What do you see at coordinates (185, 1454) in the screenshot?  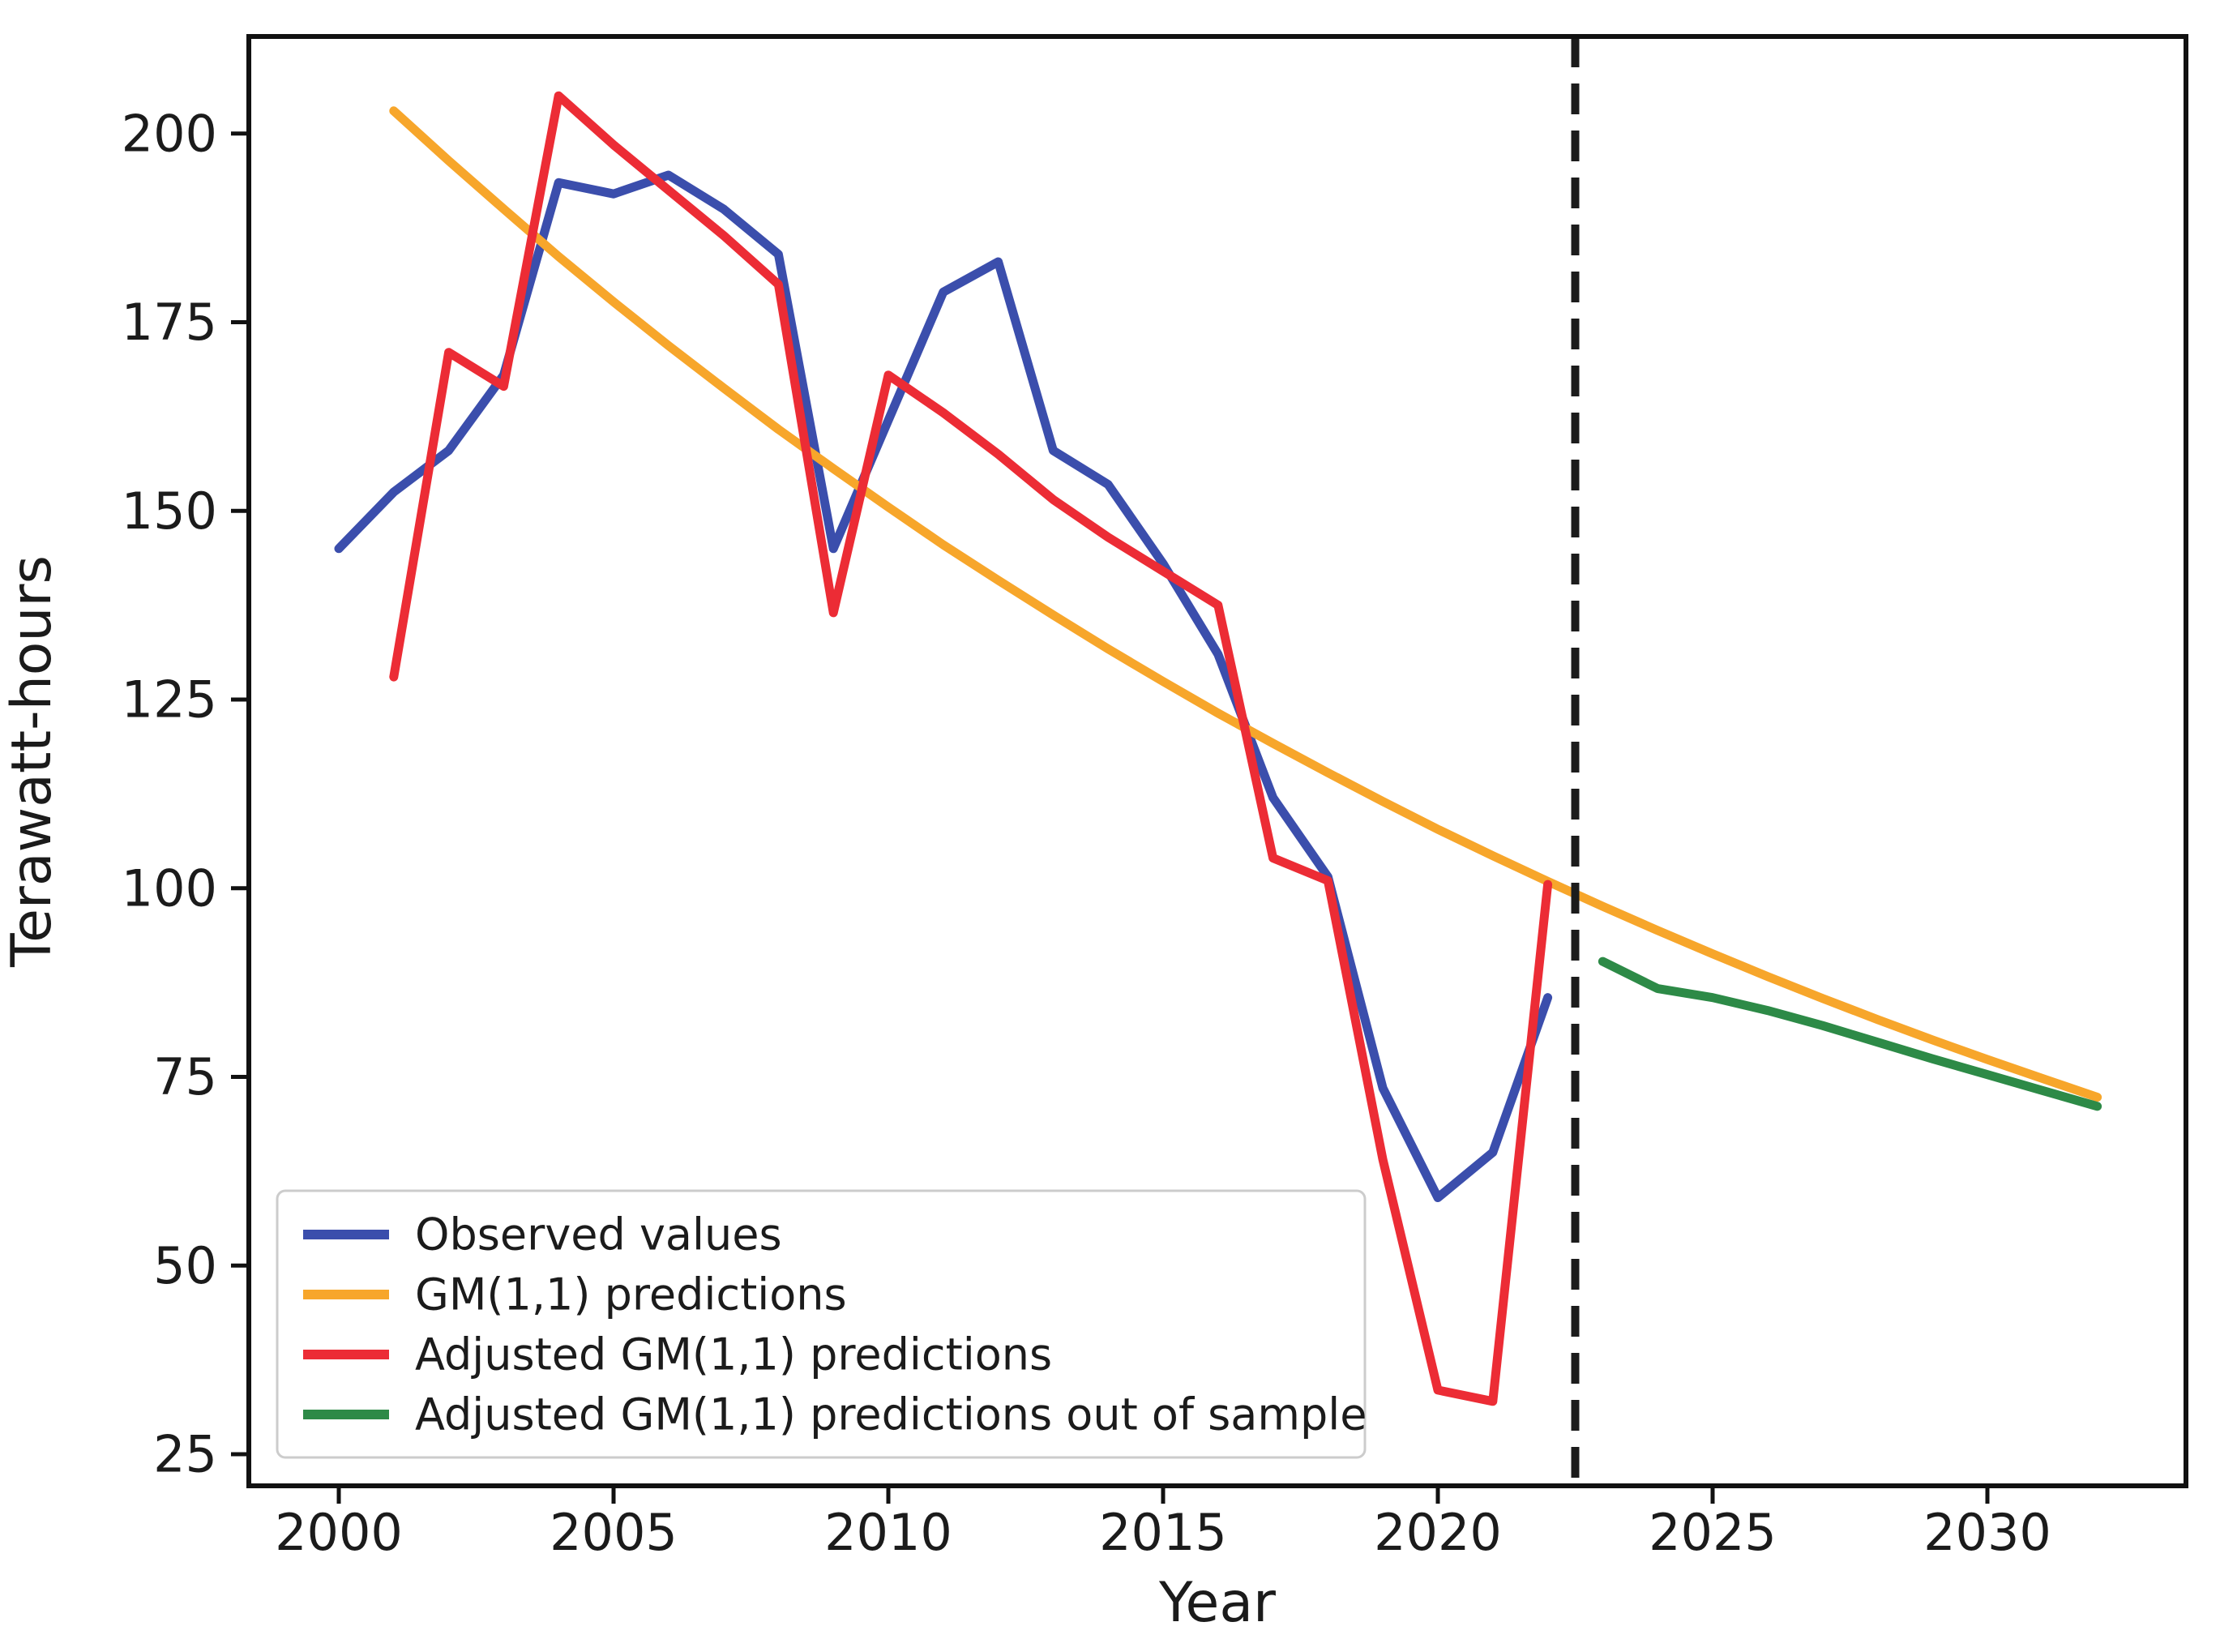 I see `y-tick-label: 25` at bounding box center [185, 1454].